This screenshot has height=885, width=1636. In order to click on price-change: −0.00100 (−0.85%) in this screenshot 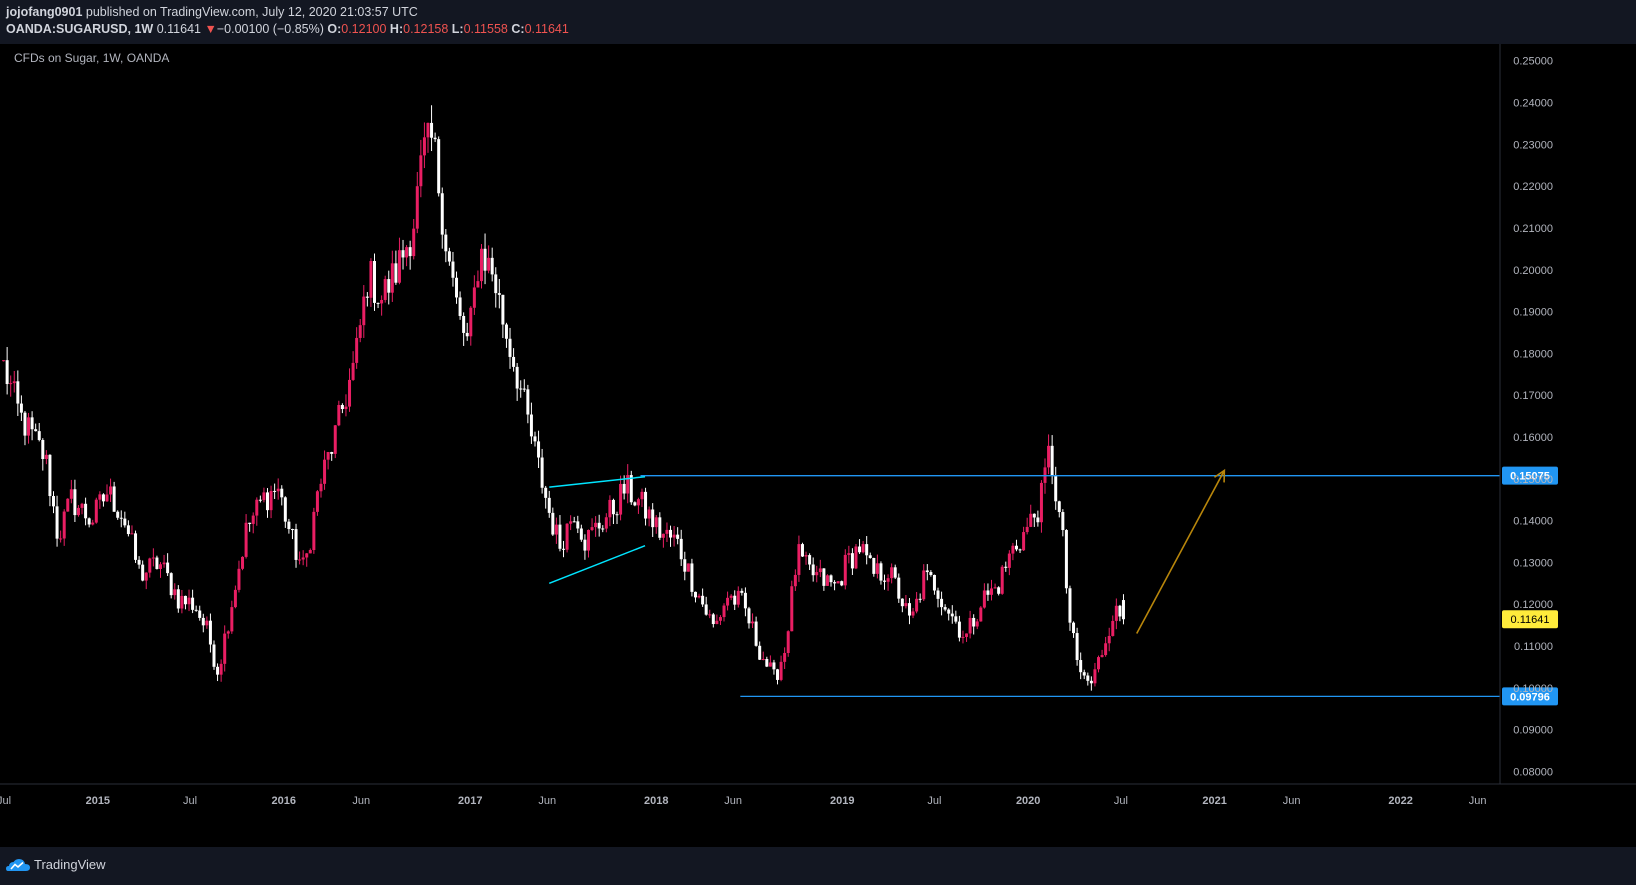, I will do `click(270, 29)`.